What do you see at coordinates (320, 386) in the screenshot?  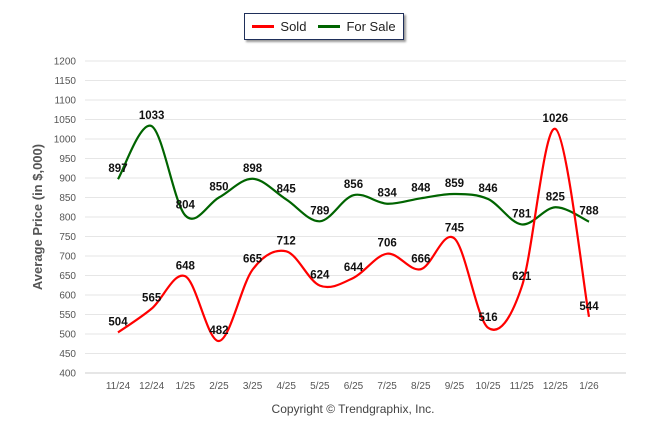 I see `x-tick-label: 5/25` at bounding box center [320, 386].